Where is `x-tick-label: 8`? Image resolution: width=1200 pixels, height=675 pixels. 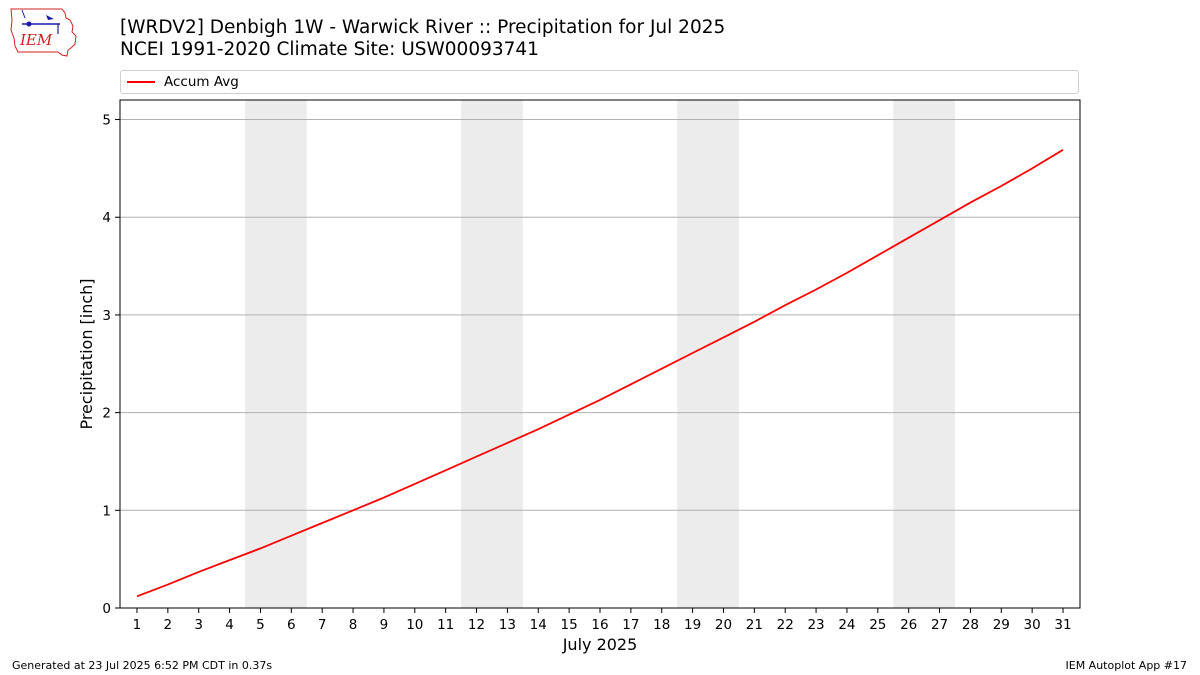 x-tick-label: 8 is located at coordinates (353, 625).